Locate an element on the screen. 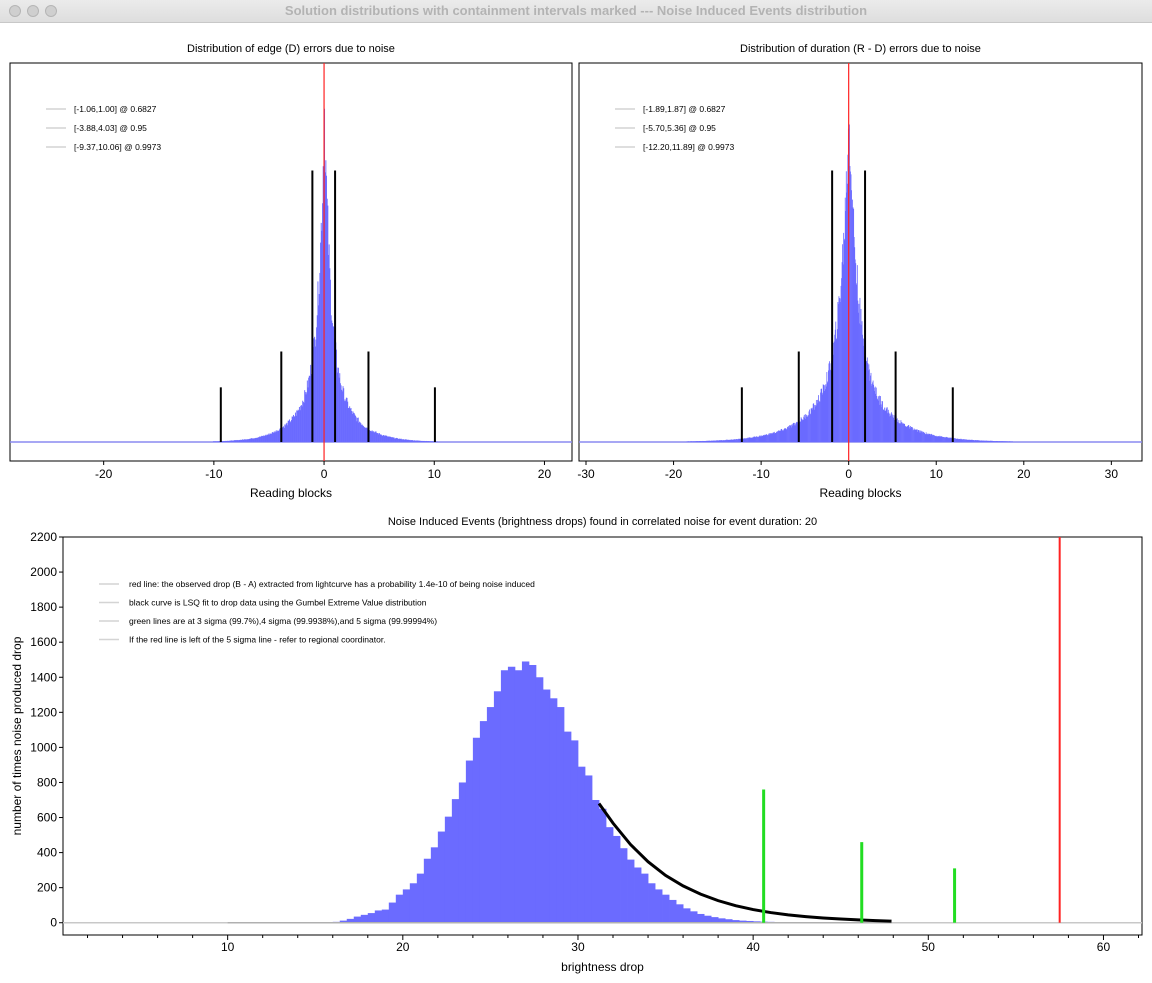 This screenshot has height=983, width=1152. x-tick-label: 10 is located at coordinates (435, 474).